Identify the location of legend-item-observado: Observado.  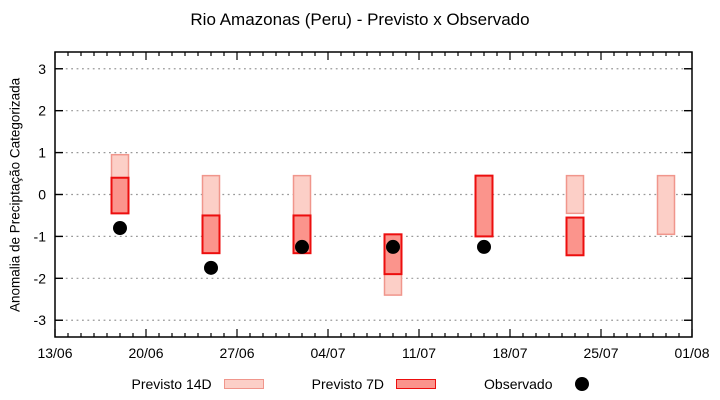
(536, 384).